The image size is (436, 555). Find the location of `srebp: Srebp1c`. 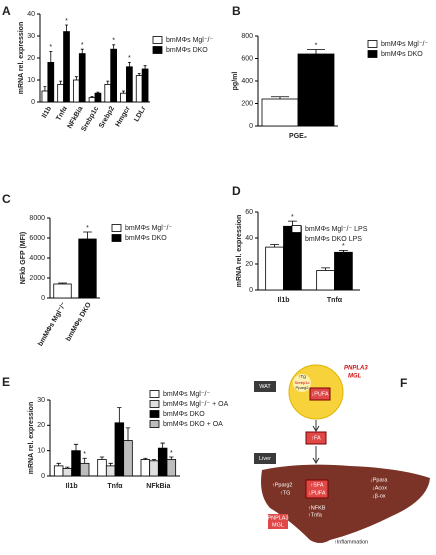

srebp: Srebp1c is located at coordinates (302, 382).